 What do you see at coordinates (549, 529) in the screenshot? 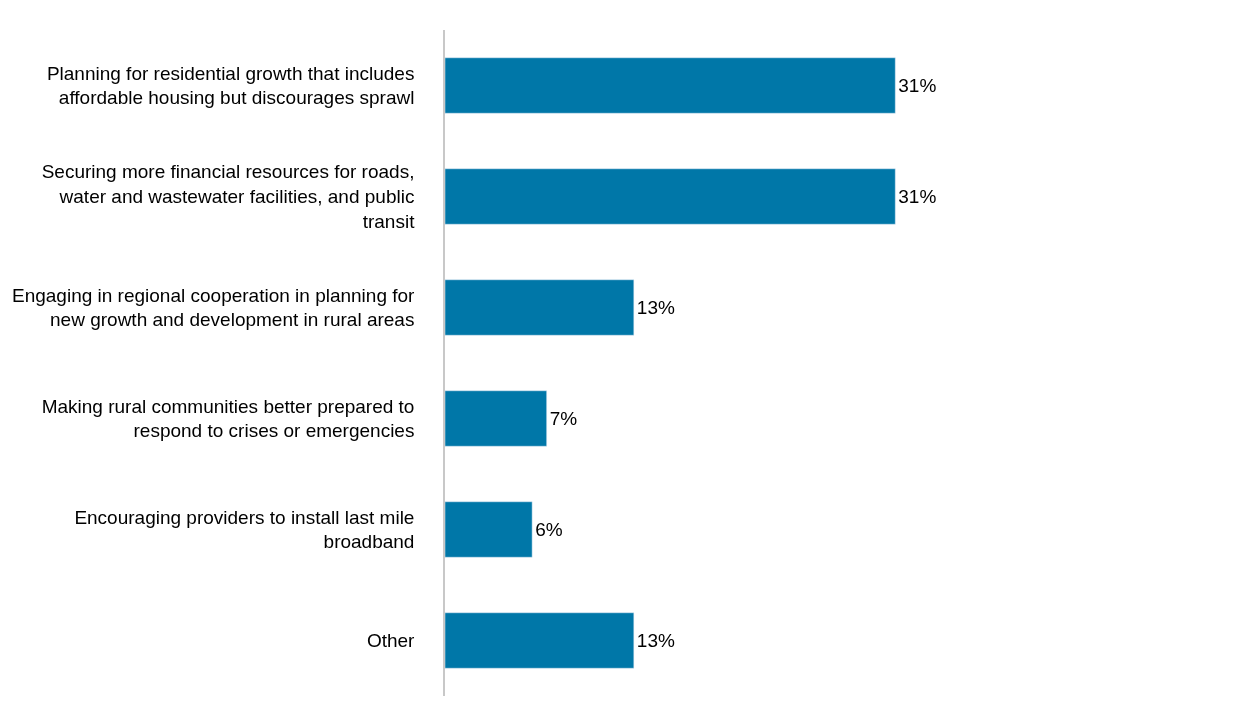
I see `data-label: 6%` at bounding box center [549, 529].